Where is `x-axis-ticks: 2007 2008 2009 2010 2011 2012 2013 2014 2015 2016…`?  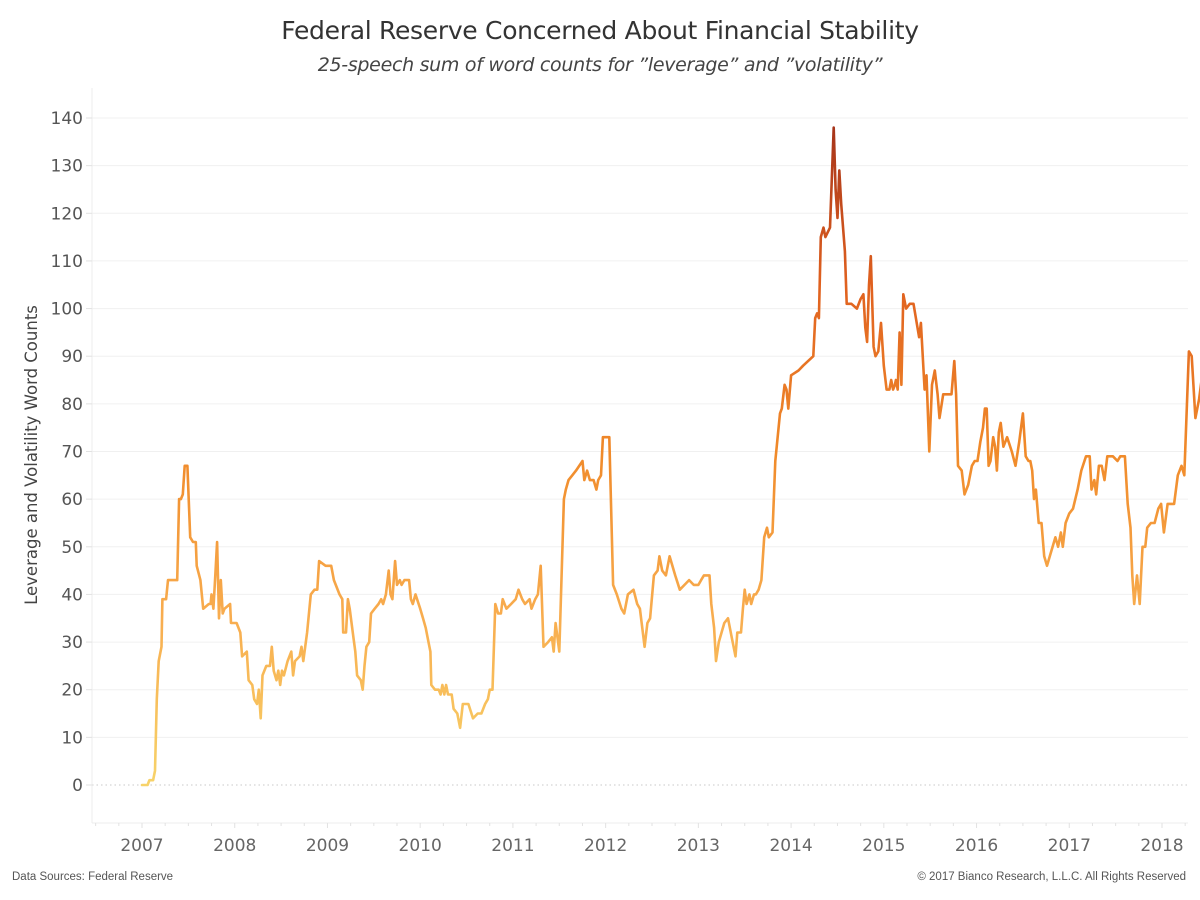 x-axis-ticks: 2007 2008 2009 2010 2011 2012 2013 2014 2015 2016… is located at coordinates (640, 839).